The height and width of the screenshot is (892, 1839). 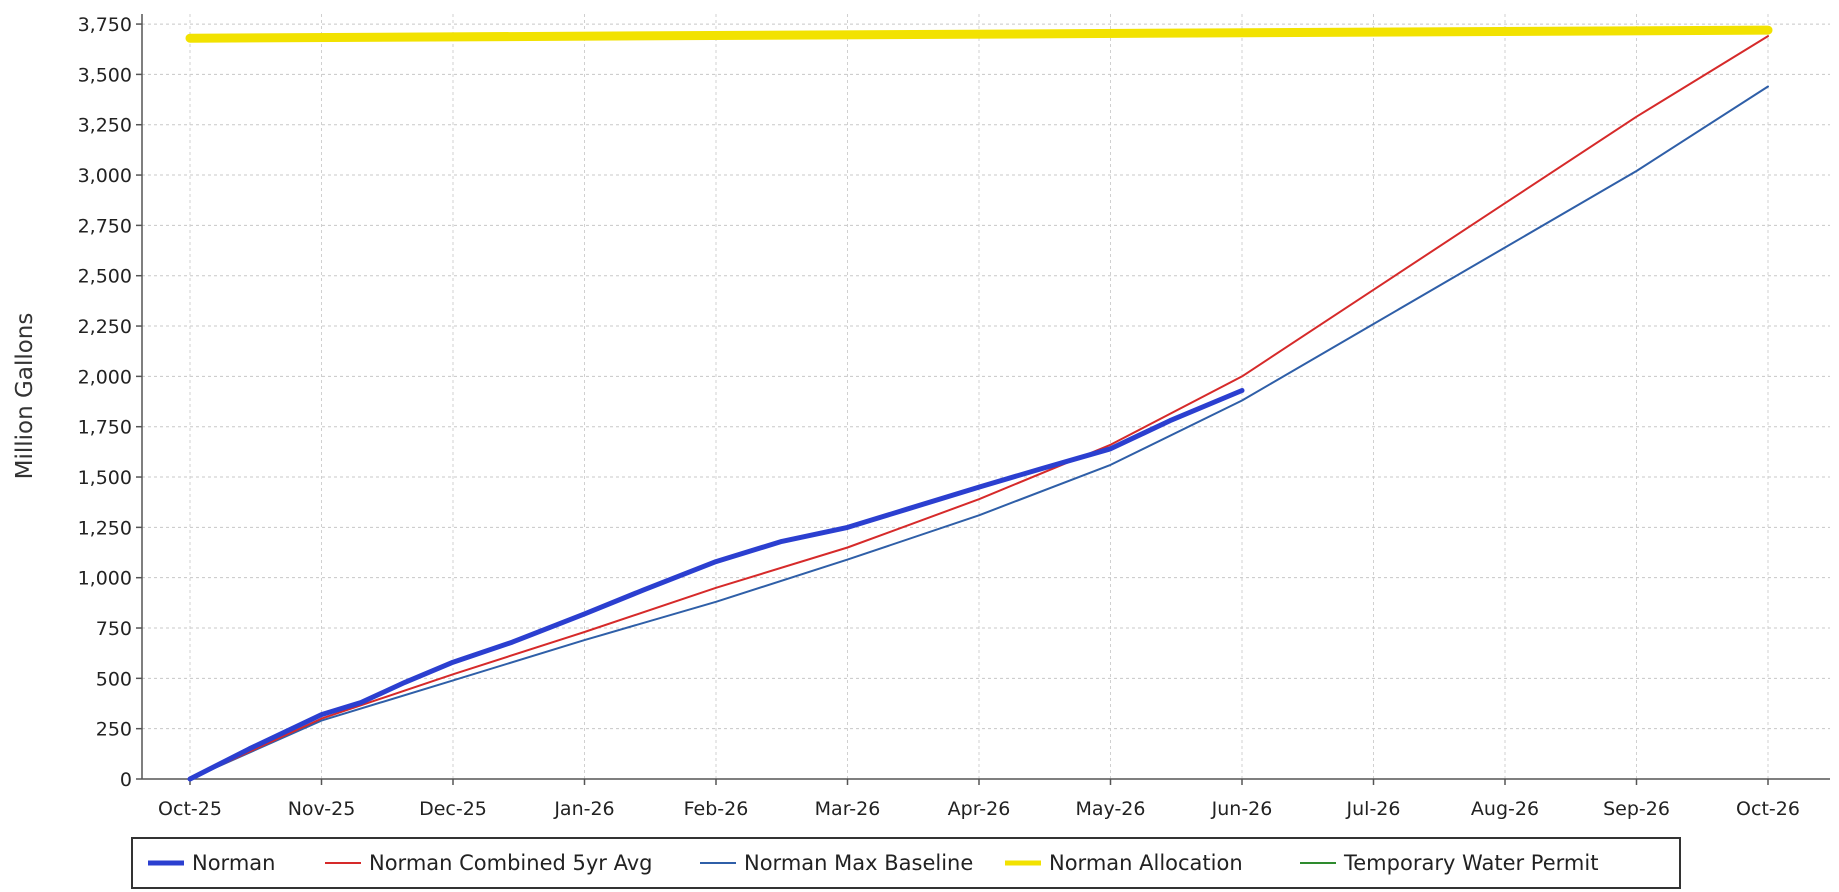 What do you see at coordinates (105, 25) in the screenshot?
I see `y-tick-label: 3,750` at bounding box center [105, 25].